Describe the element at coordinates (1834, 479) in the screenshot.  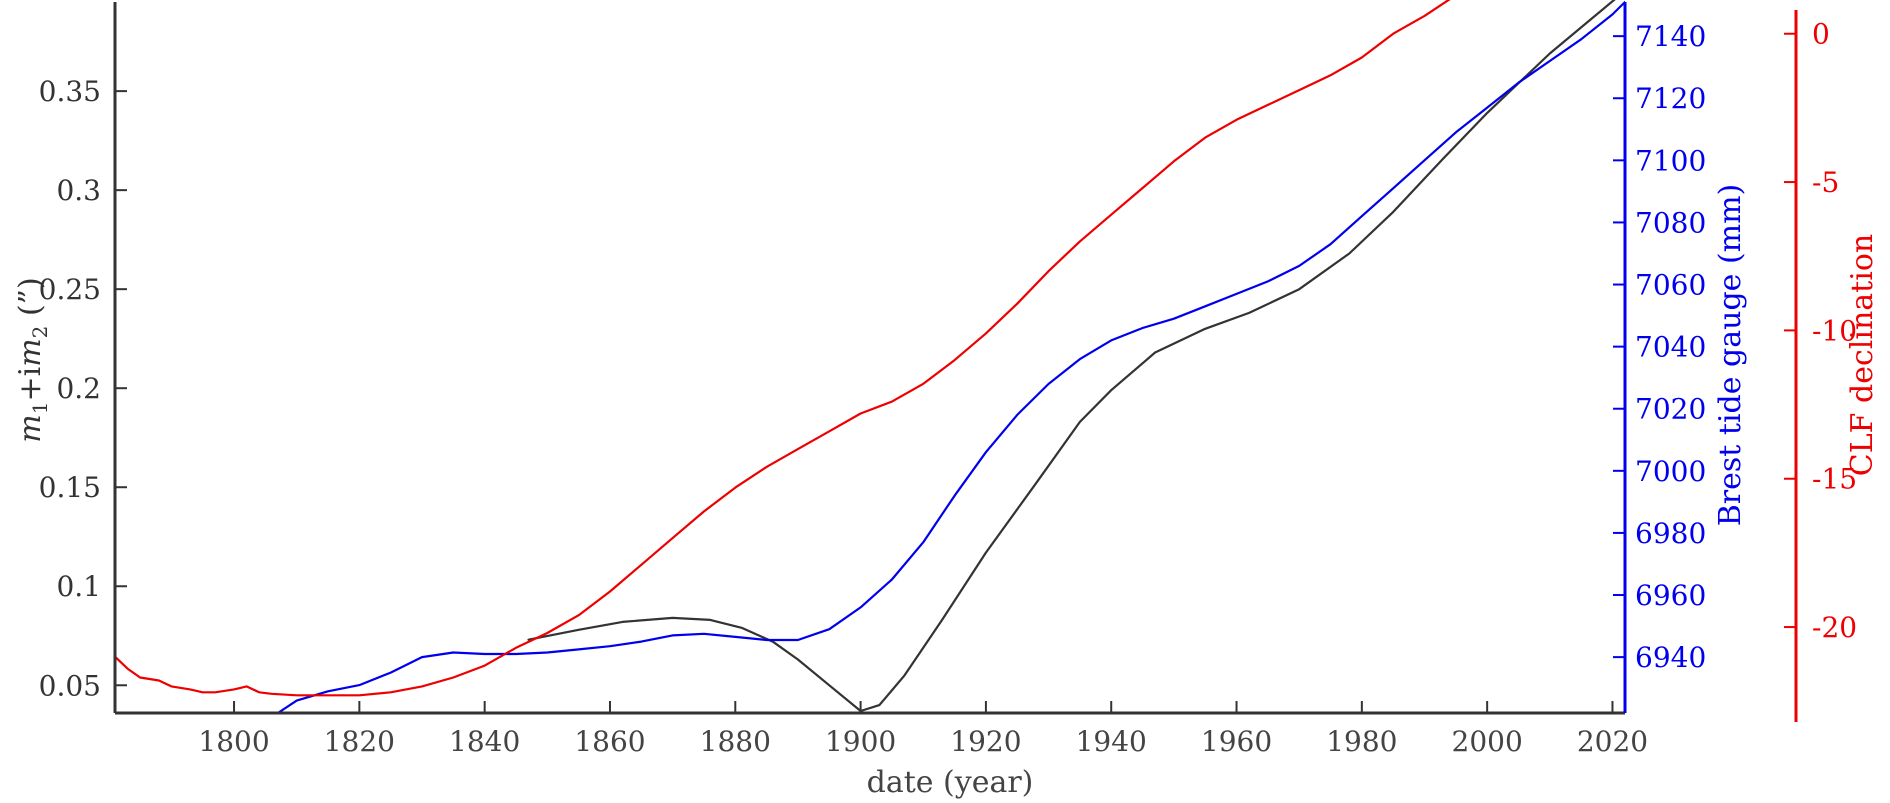
I see `right-outer-tick-label--15: -15` at that location.